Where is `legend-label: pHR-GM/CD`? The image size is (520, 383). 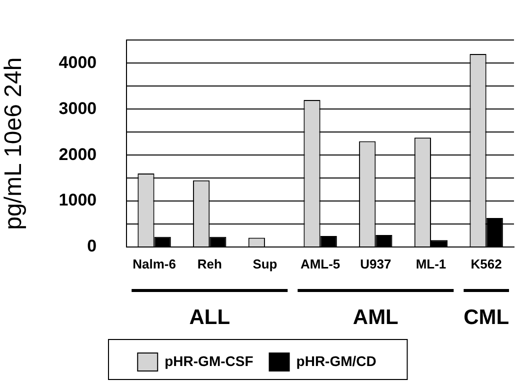 legend-label: pHR-GM/CD is located at coordinates (336, 360).